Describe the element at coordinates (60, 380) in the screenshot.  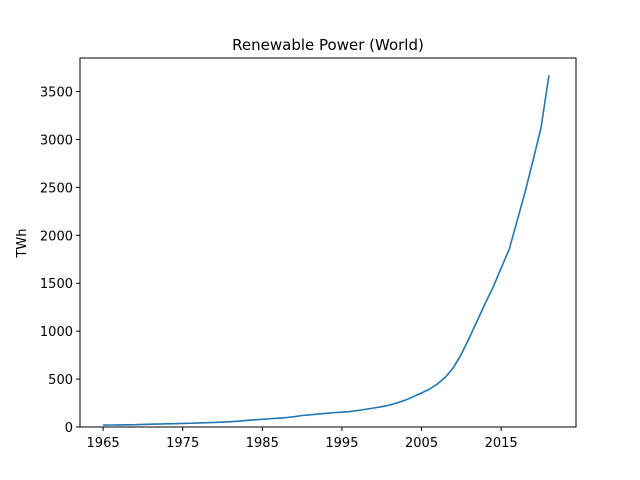
I see `y-tick-label: 500` at that location.